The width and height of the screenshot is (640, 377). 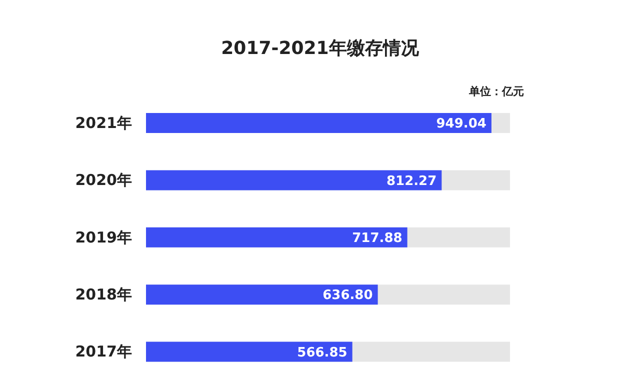 I want to click on data-label: 636.80, so click(x=347, y=296).